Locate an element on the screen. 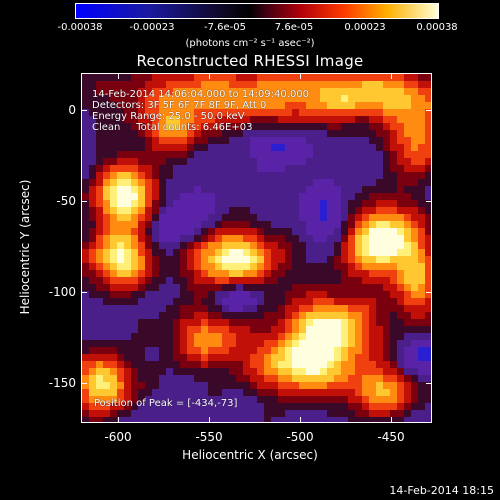 The width and height of the screenshot is (500, 500). colorbar-tick: 0.00038 is located at coordinates (437, 27).